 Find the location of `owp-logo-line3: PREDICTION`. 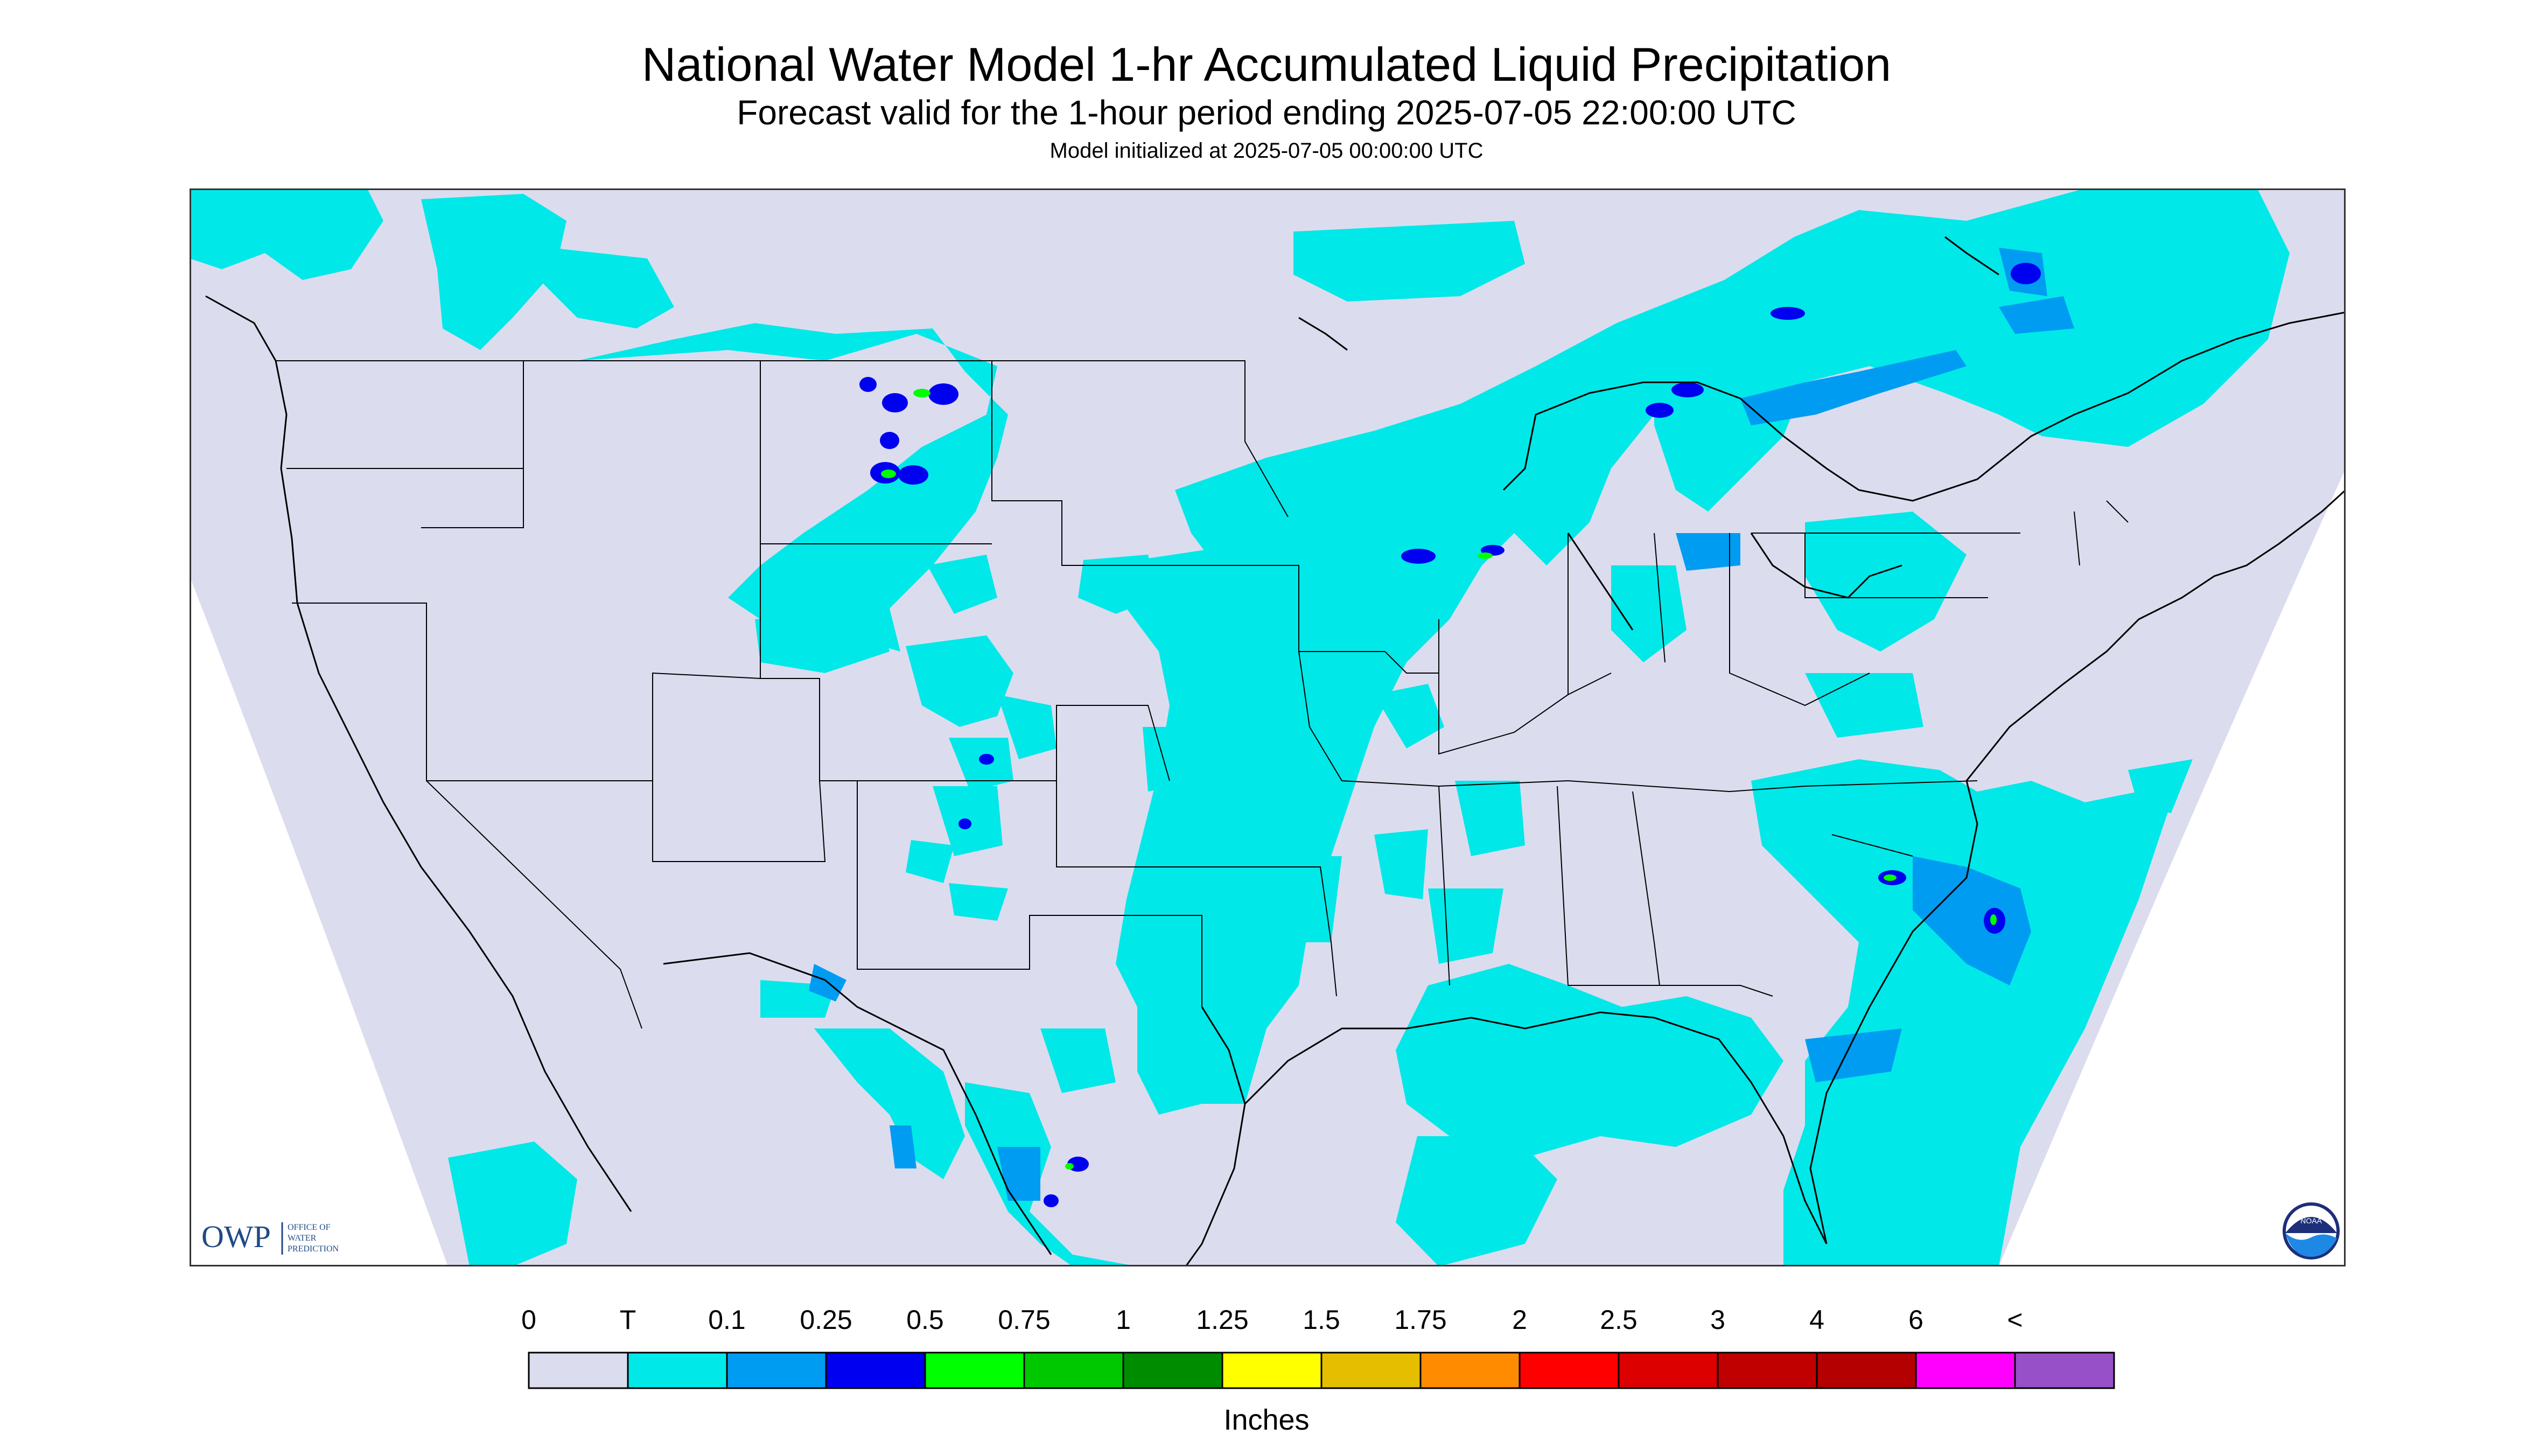

owp-logo-line3: PREDICTION is located at coordinates (314, 1249).